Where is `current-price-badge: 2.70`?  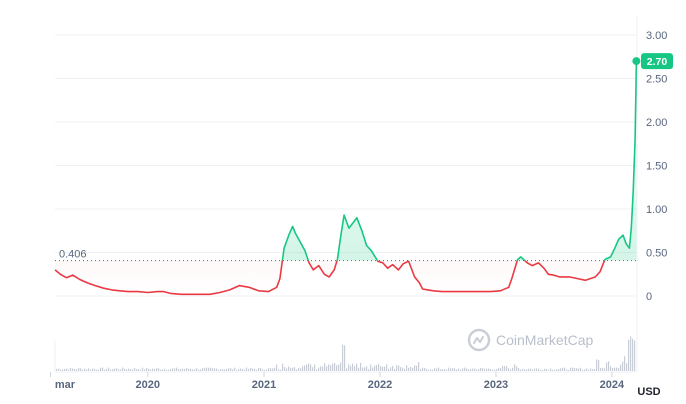
current-price-badge: 2.70 is located at coordinates (657, 61).